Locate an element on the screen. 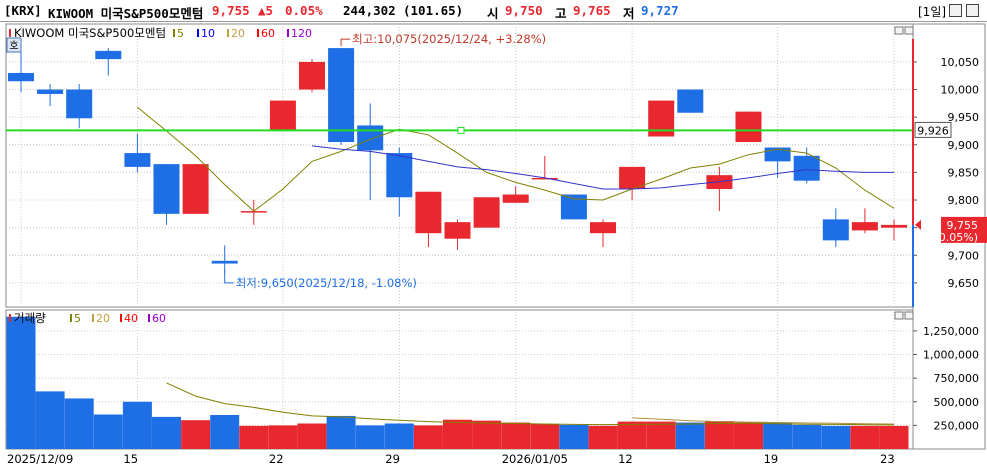 Image resolution: width=987 pixels, height=468 pixels. volume-tick-label: 250,000 is located at coordinates (957, 425).